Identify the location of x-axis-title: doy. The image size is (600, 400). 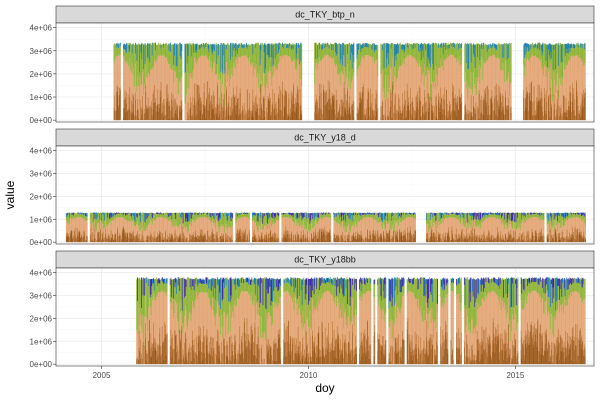
(324, 388).